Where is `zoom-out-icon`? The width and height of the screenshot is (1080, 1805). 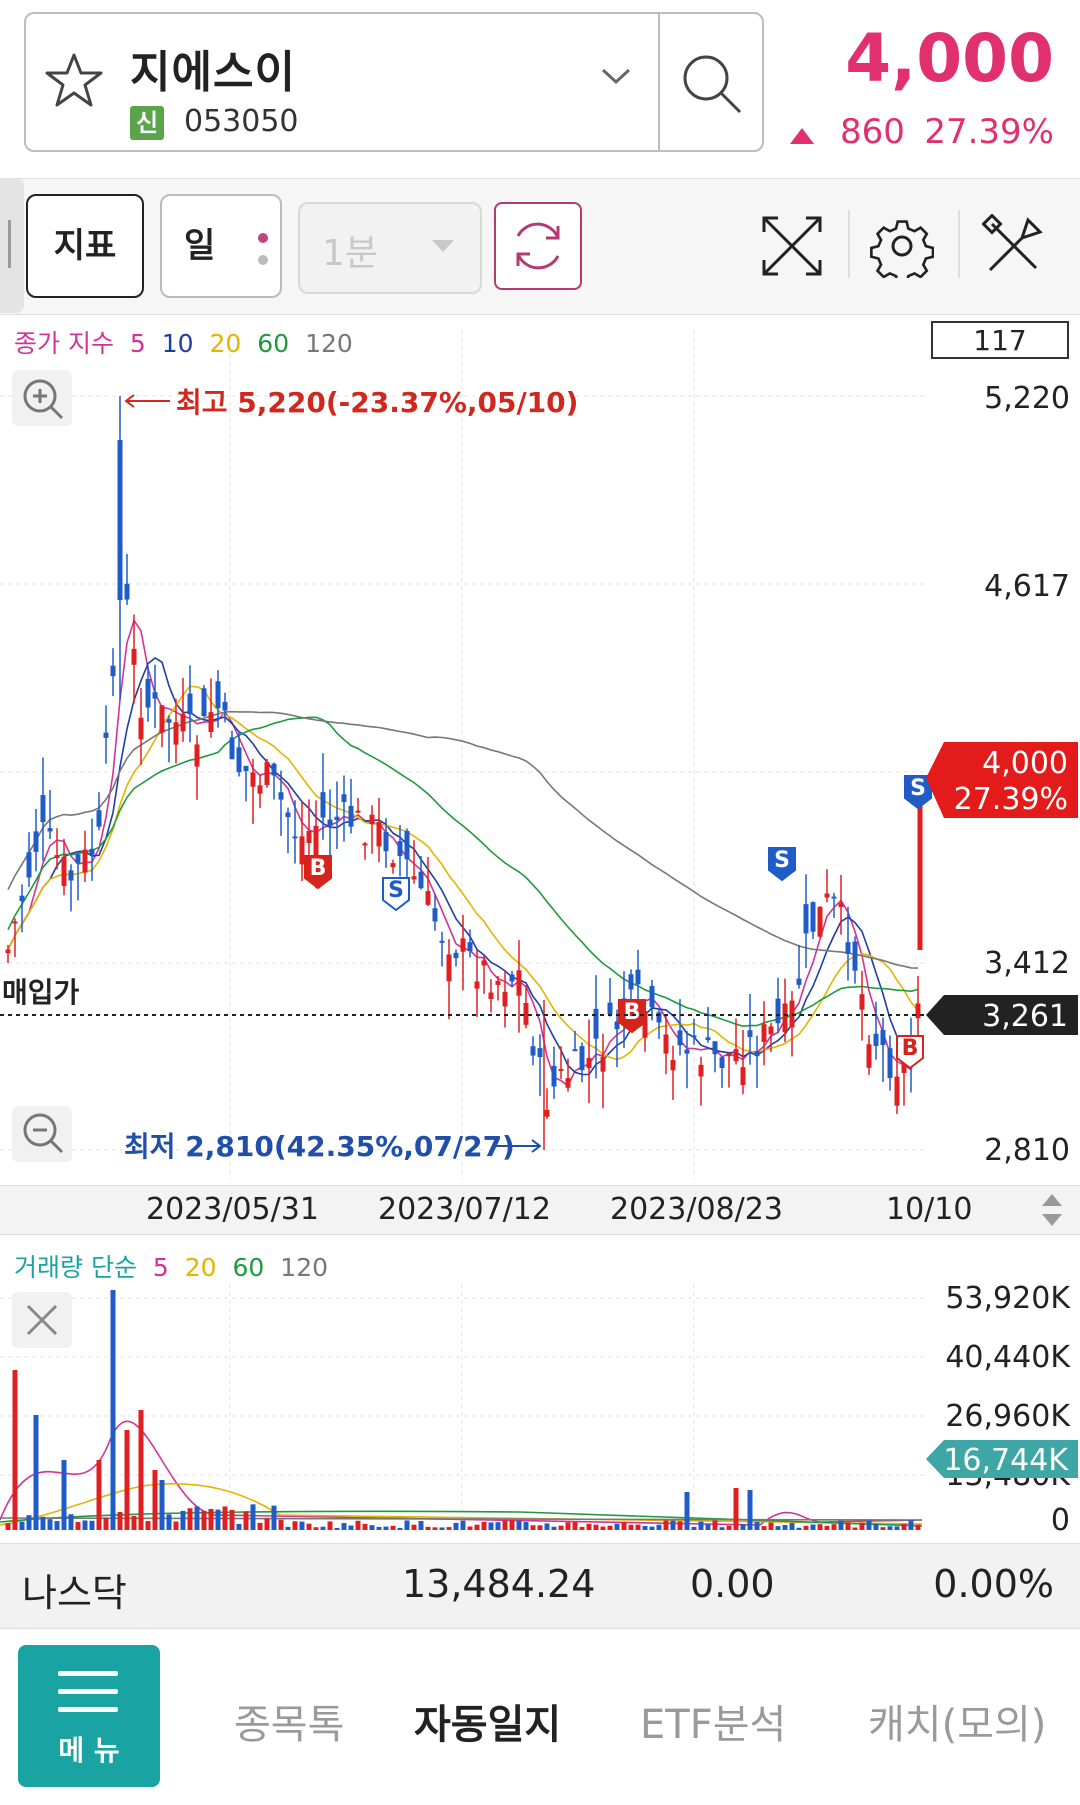
zoom-out-icon is located at coordinates (42, 1134).